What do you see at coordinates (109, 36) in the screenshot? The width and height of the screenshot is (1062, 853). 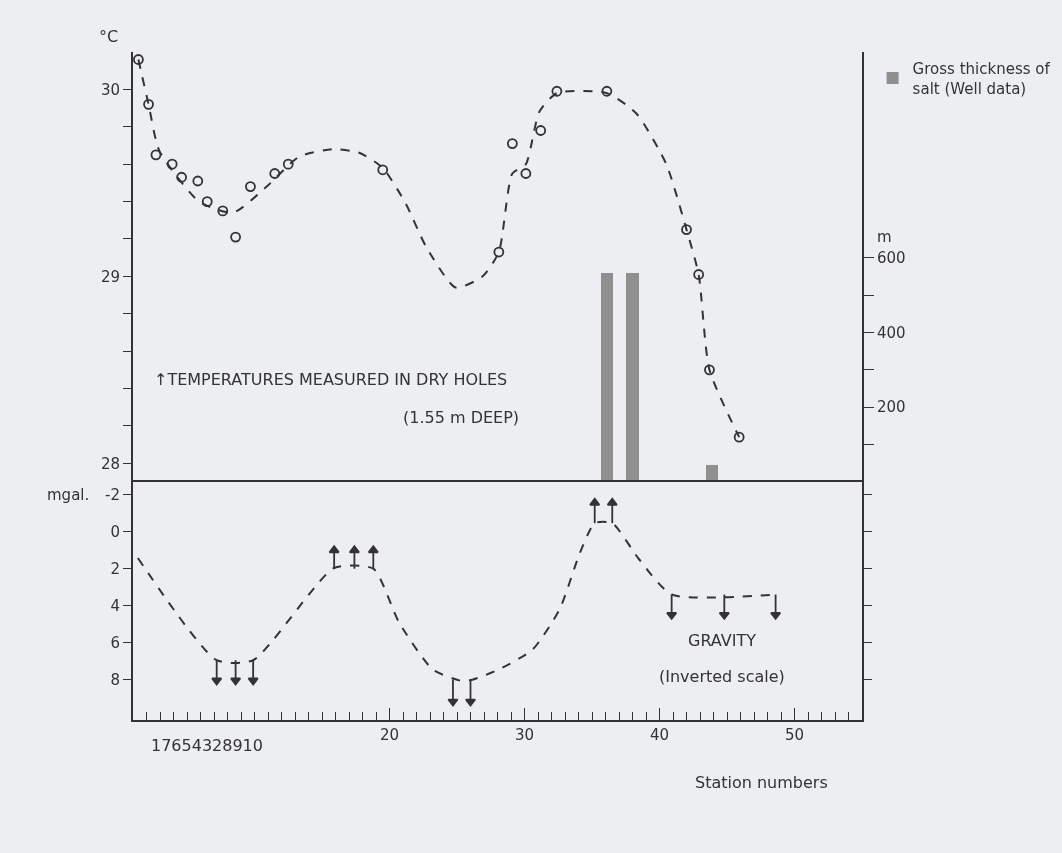 I see `y-axis-title: °C` at bounding box center [109, 36].